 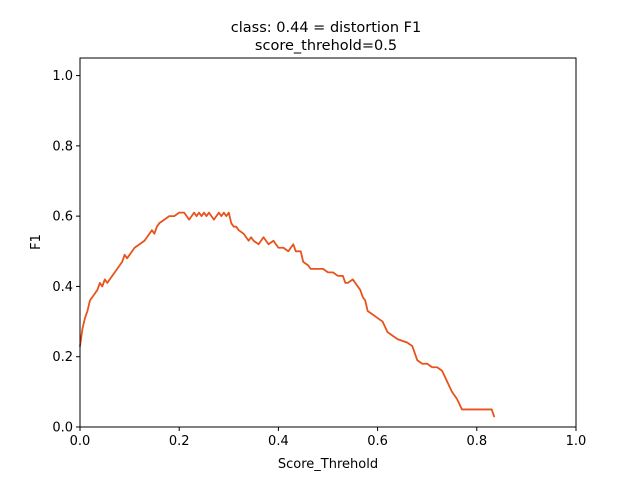 I want to click on x-tick-label: 1.0, so click(x=576, y=441).